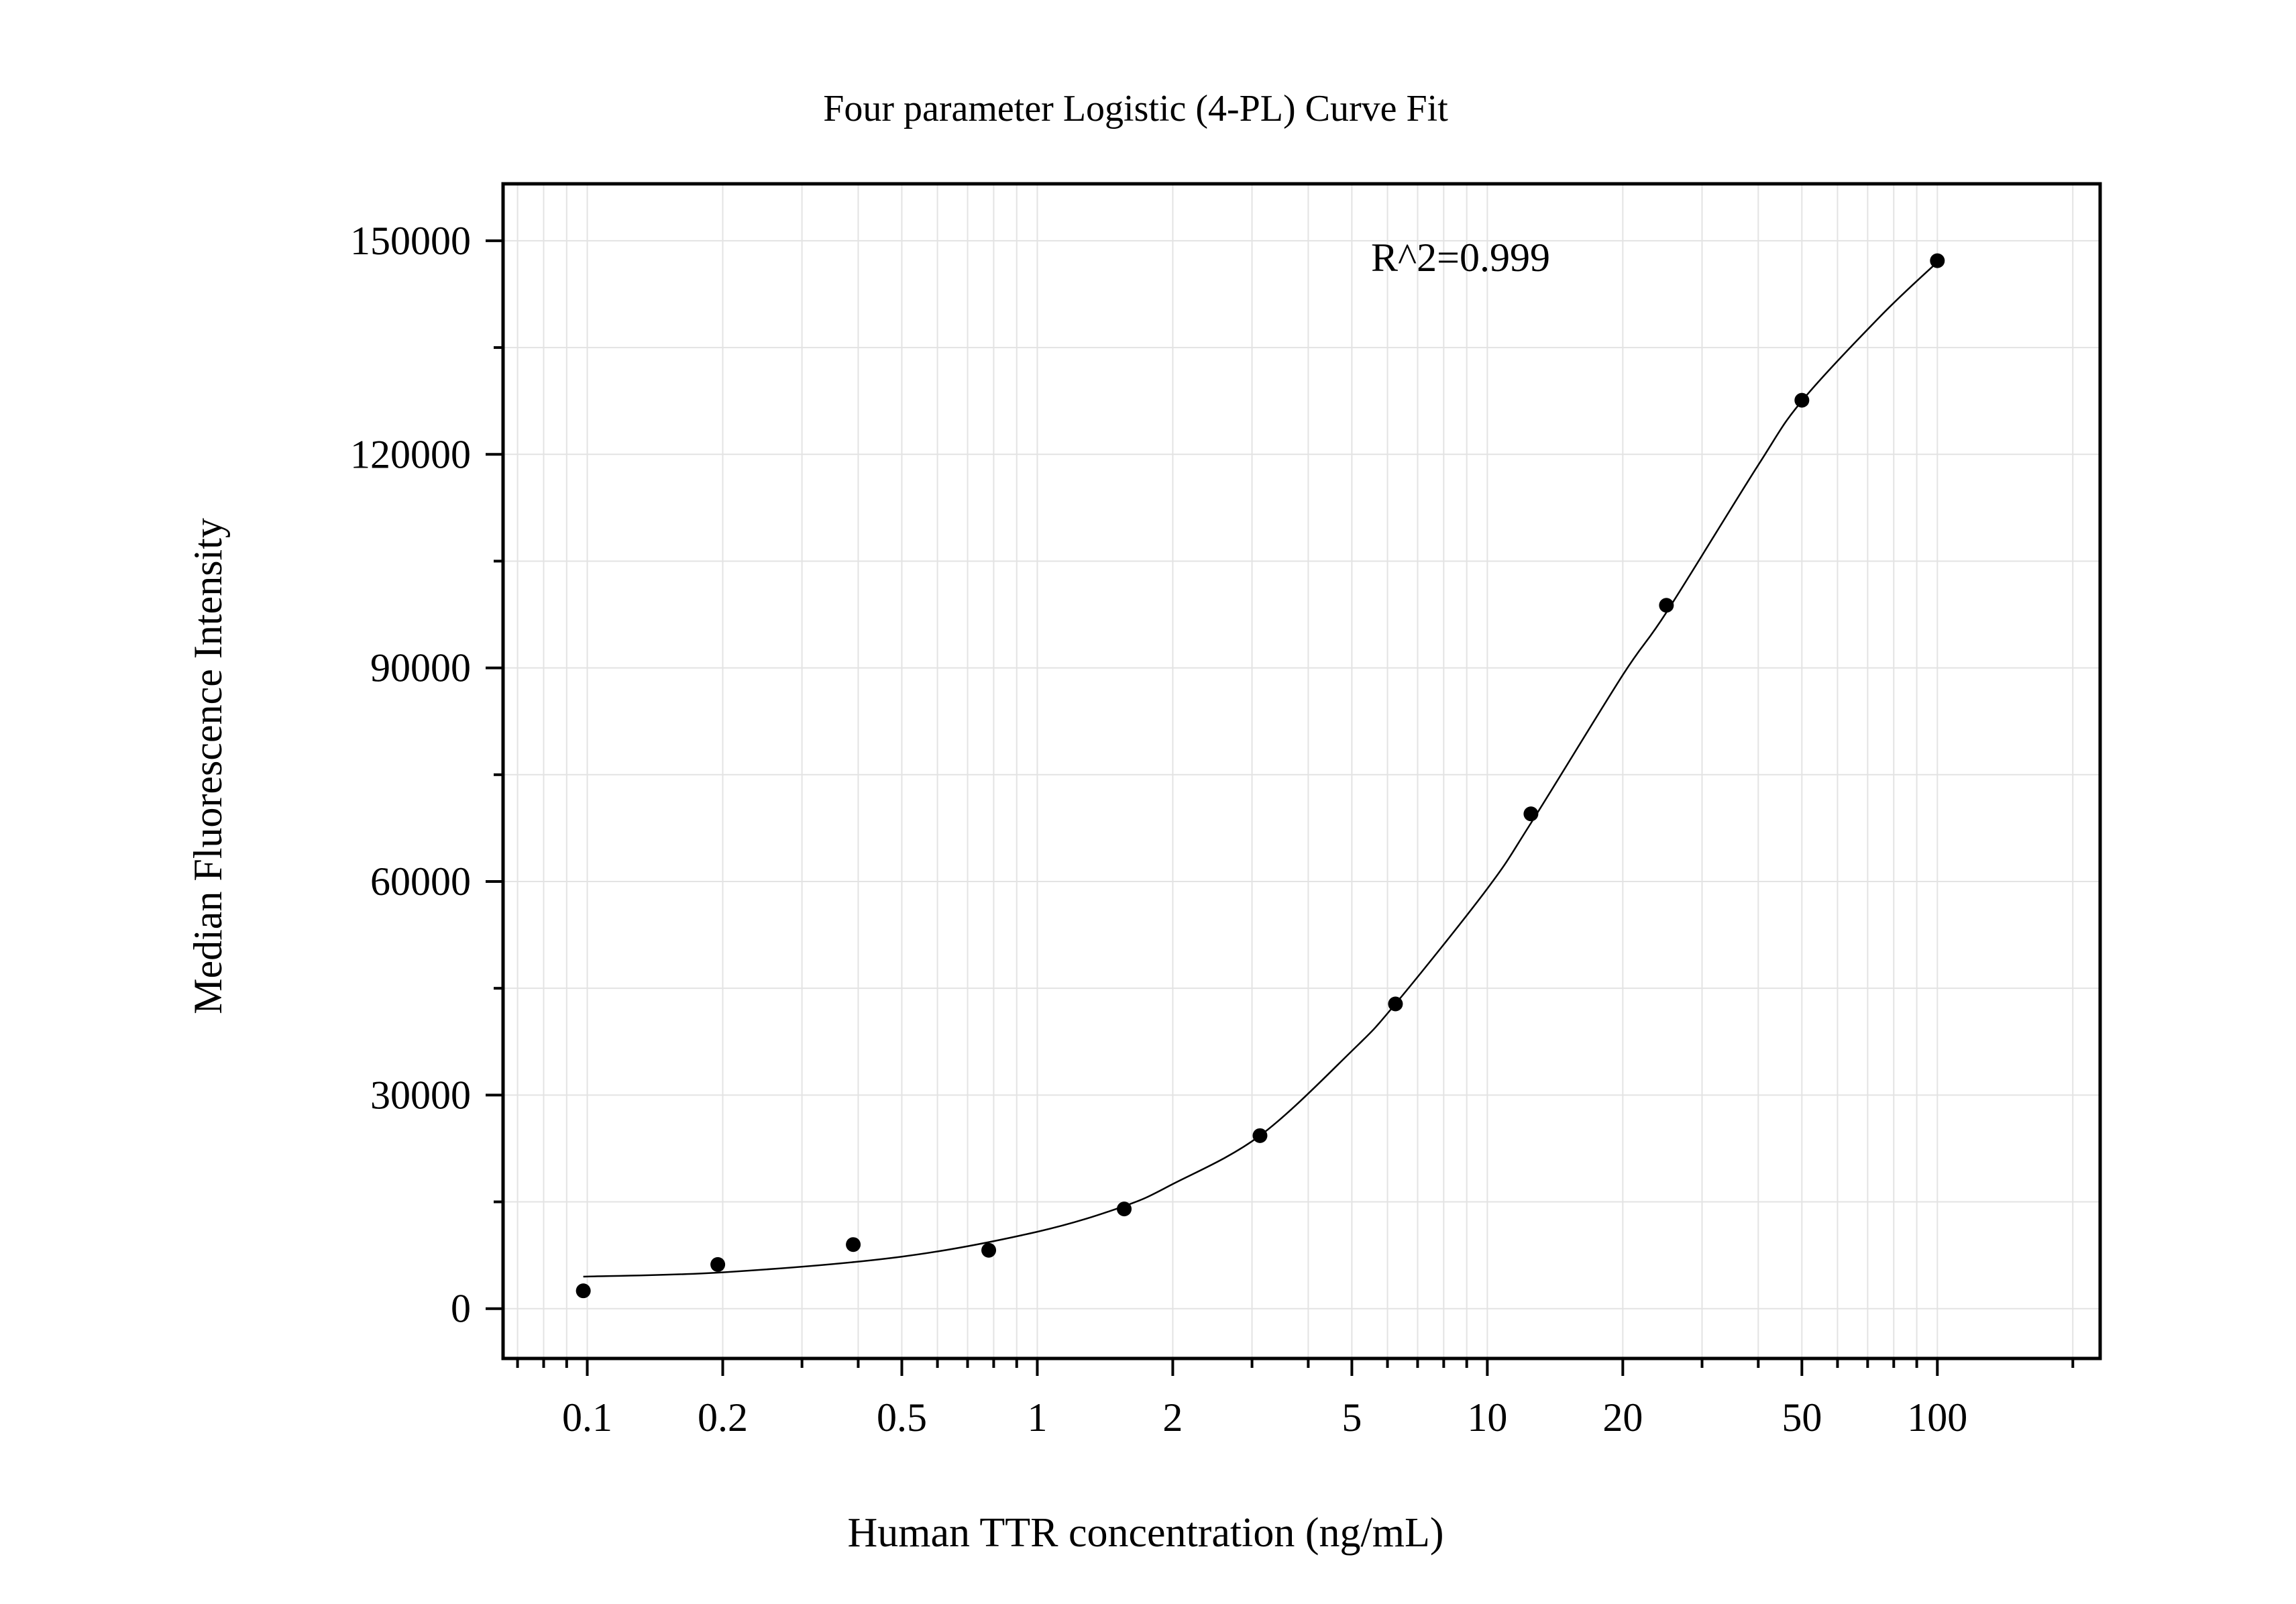 The width and height of the screenshot is (2296, 1604). I want to click on r-squared-annotation: R^2=0.999, so click(1460, 257).